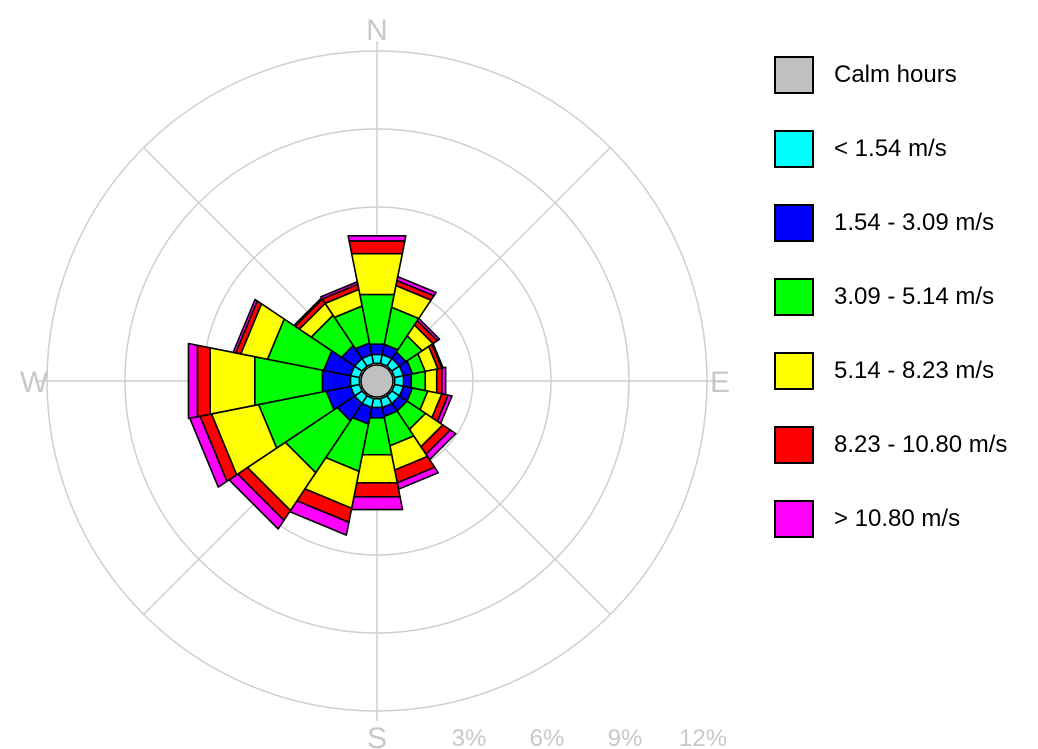 The width and height of the screenshot is (1038, 749). Describe the element at coordinates (469, 737) in the screenshot. I see `radial-tick-label: 3%` at that location.